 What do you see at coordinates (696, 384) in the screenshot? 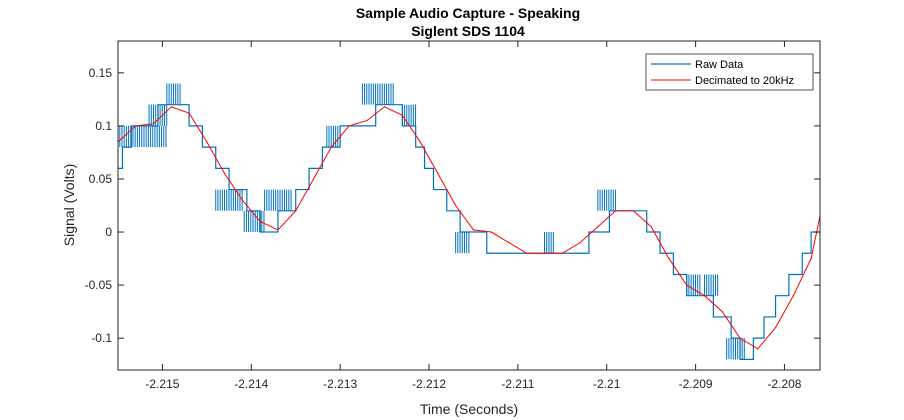
I see `x-tick-label: -2.209` at bounding box center [696, 384].